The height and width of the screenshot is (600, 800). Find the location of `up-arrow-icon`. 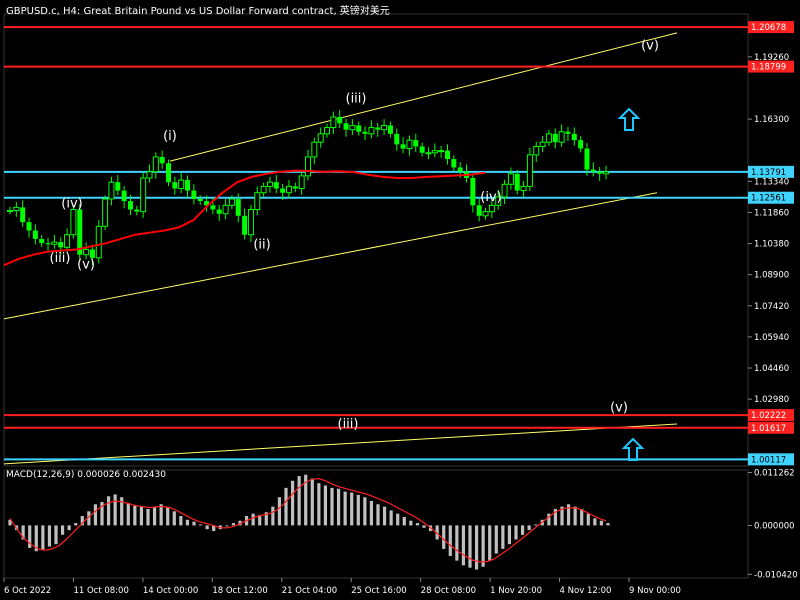

up-arrow-icon is located at coordinates (633, 449).